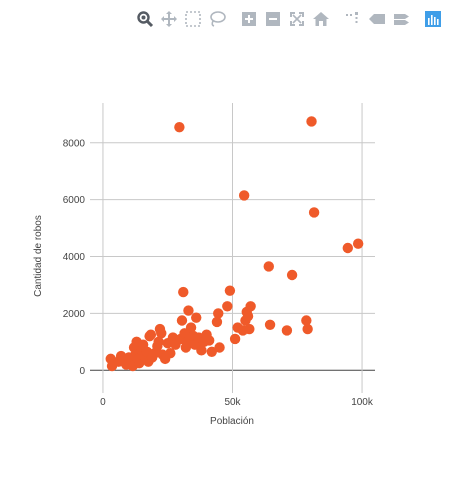 This screenshot has height=477, width=464. I want to click on box-select-icon, so click(193, 19).